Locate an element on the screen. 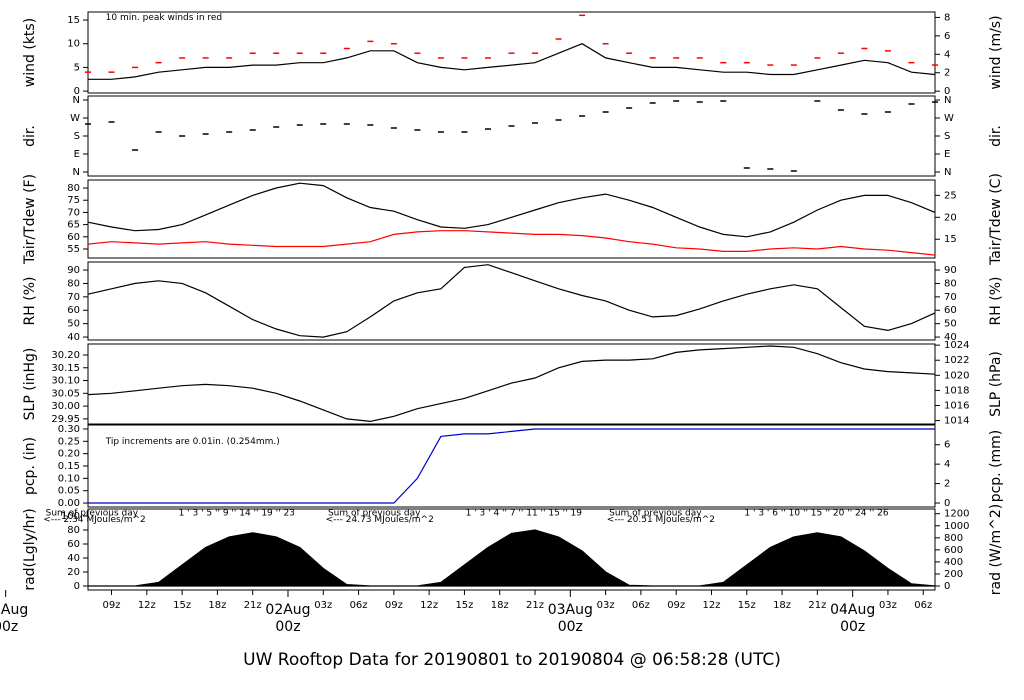 This screenshot has width=1024, height=700. annotation: 1 ' 3 ' 6 '' 10 '' 15 '' 20 '' 24 '' 26 is located at coordinates (816, 514).